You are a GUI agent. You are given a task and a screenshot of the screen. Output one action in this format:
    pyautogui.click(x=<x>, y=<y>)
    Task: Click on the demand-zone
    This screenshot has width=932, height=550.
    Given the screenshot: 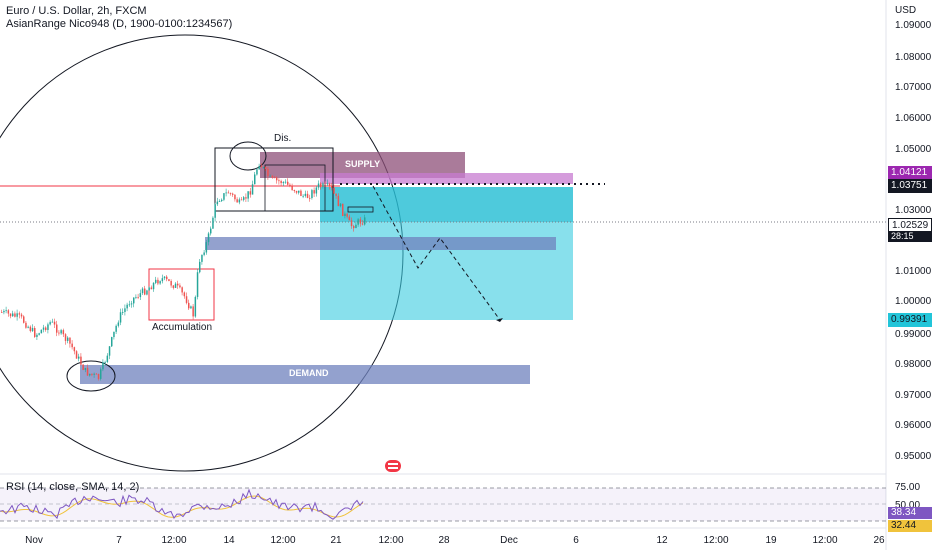 What is the action you would take?
    pyautogui.click(x=305, y=374)
    